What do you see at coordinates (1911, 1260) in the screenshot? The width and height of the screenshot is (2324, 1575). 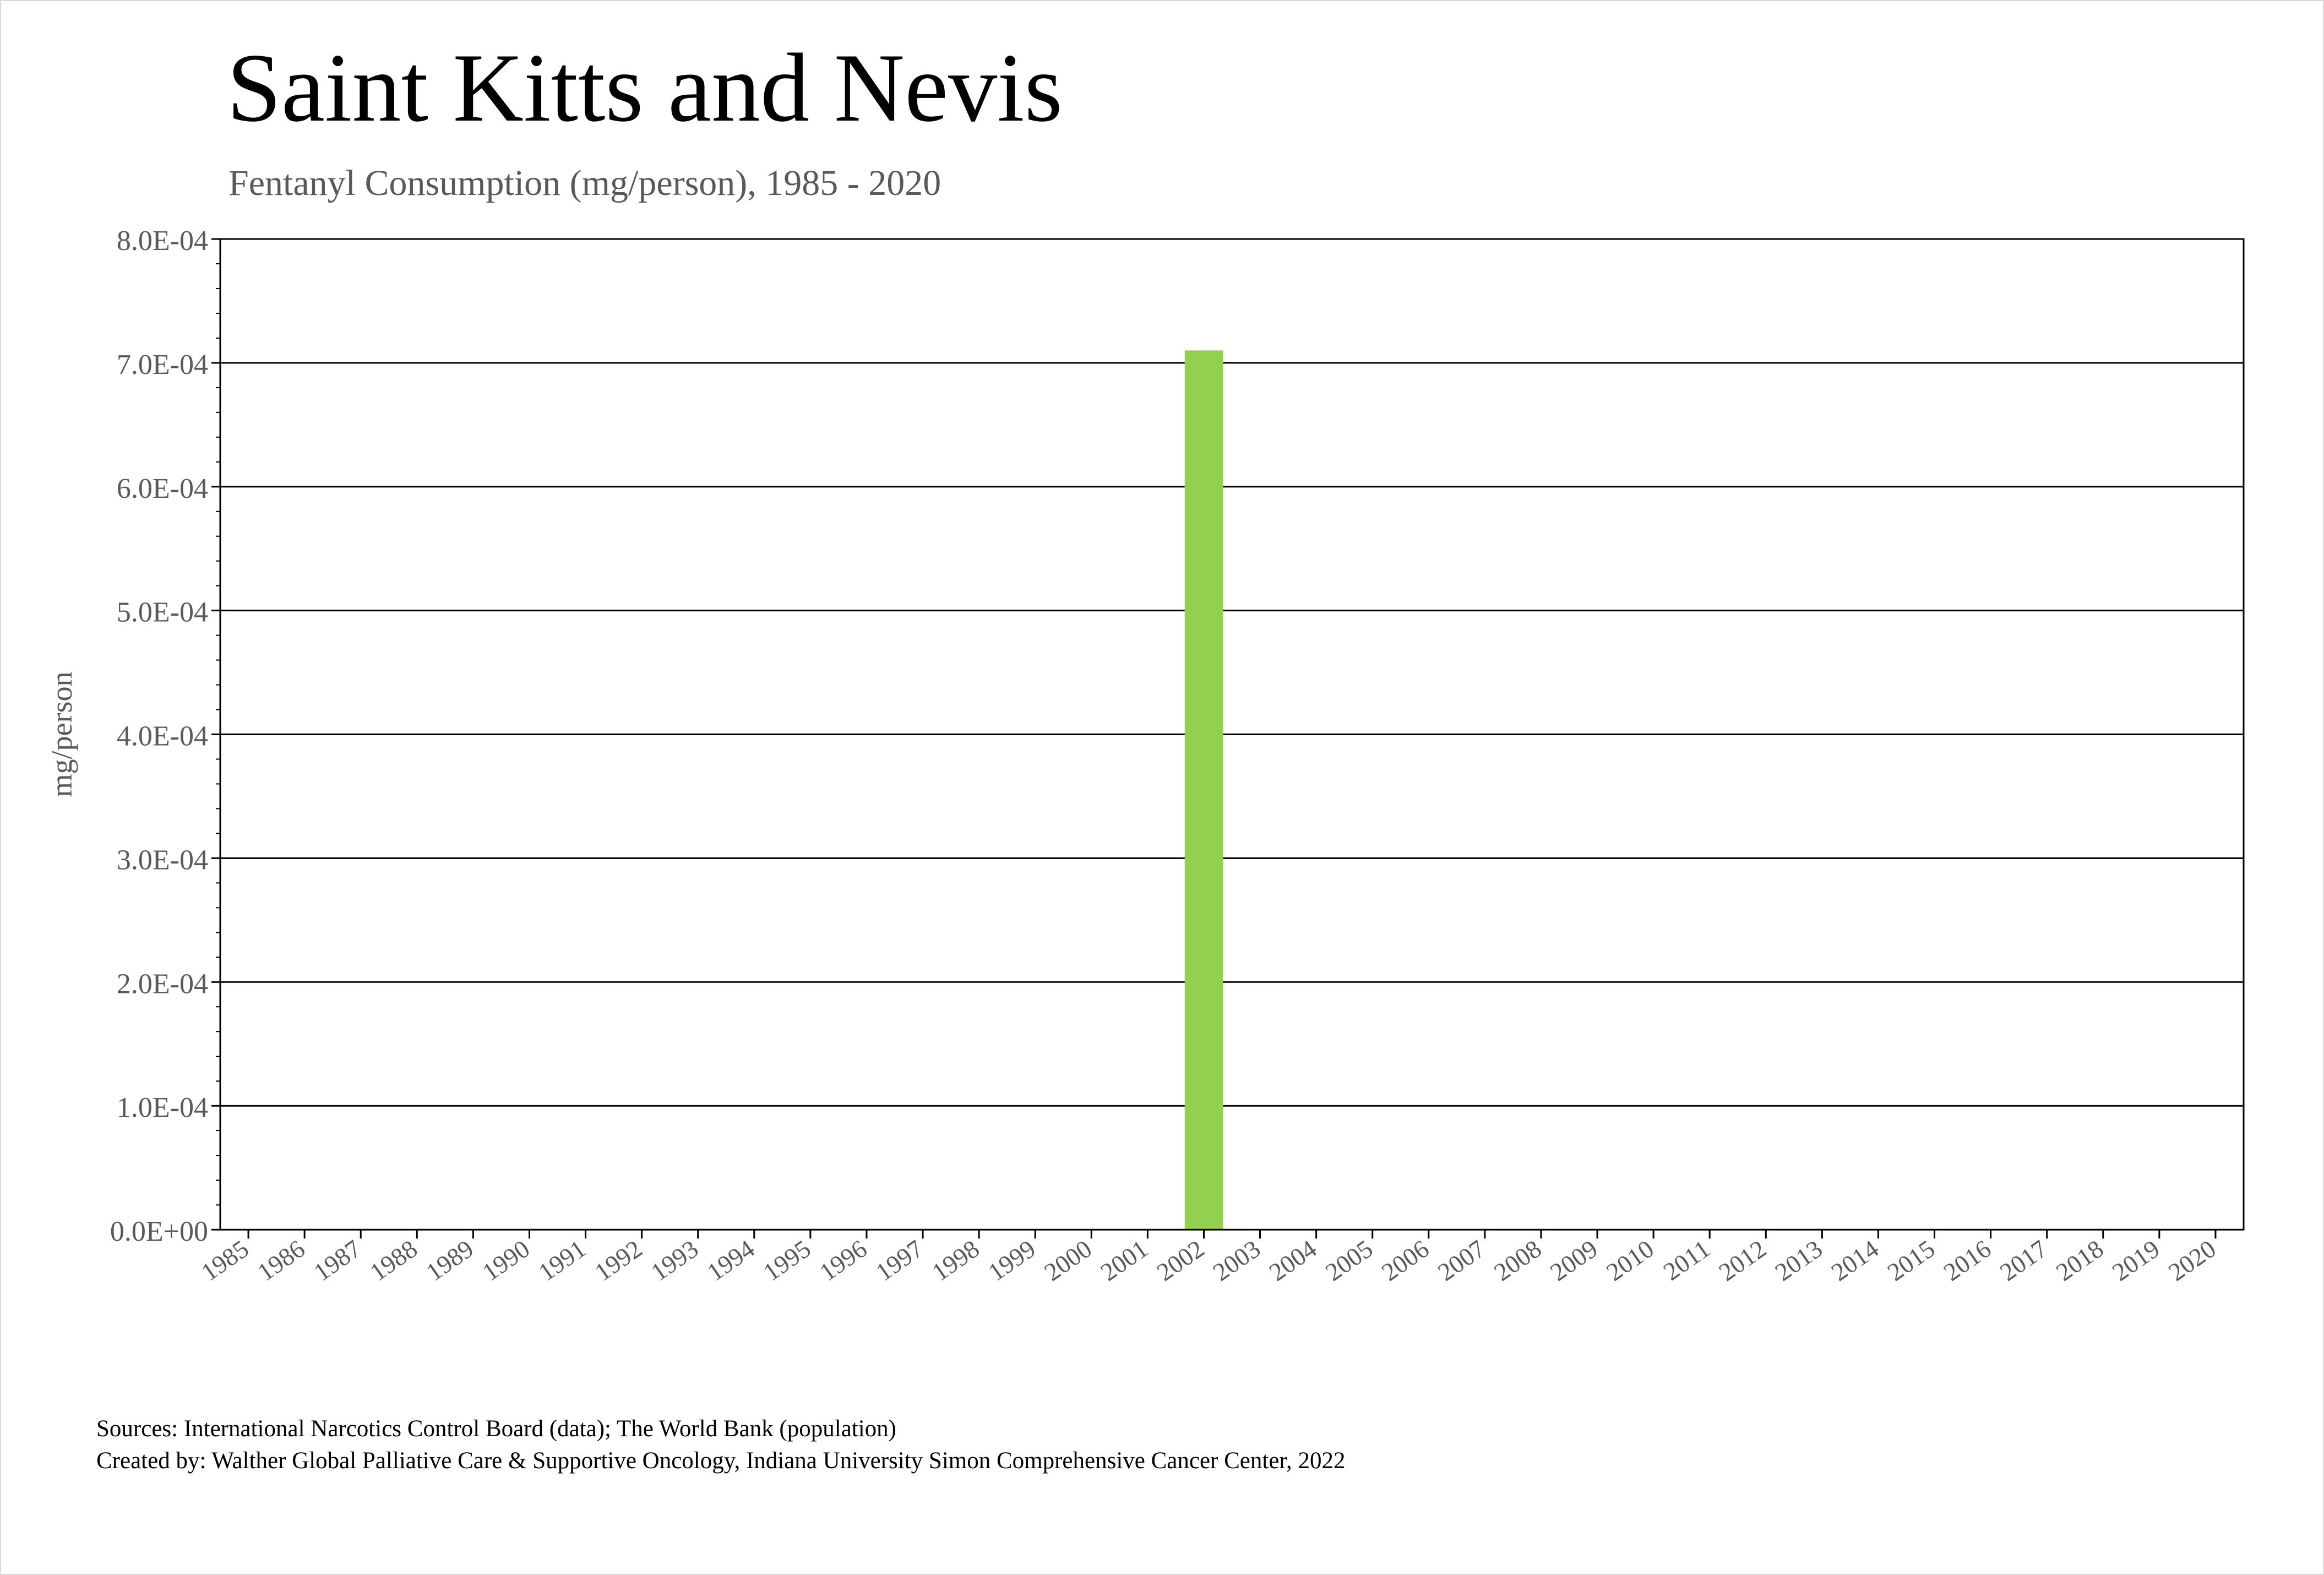 I see `x-tick-label: 2015` at bounding box center [1911, 1260].